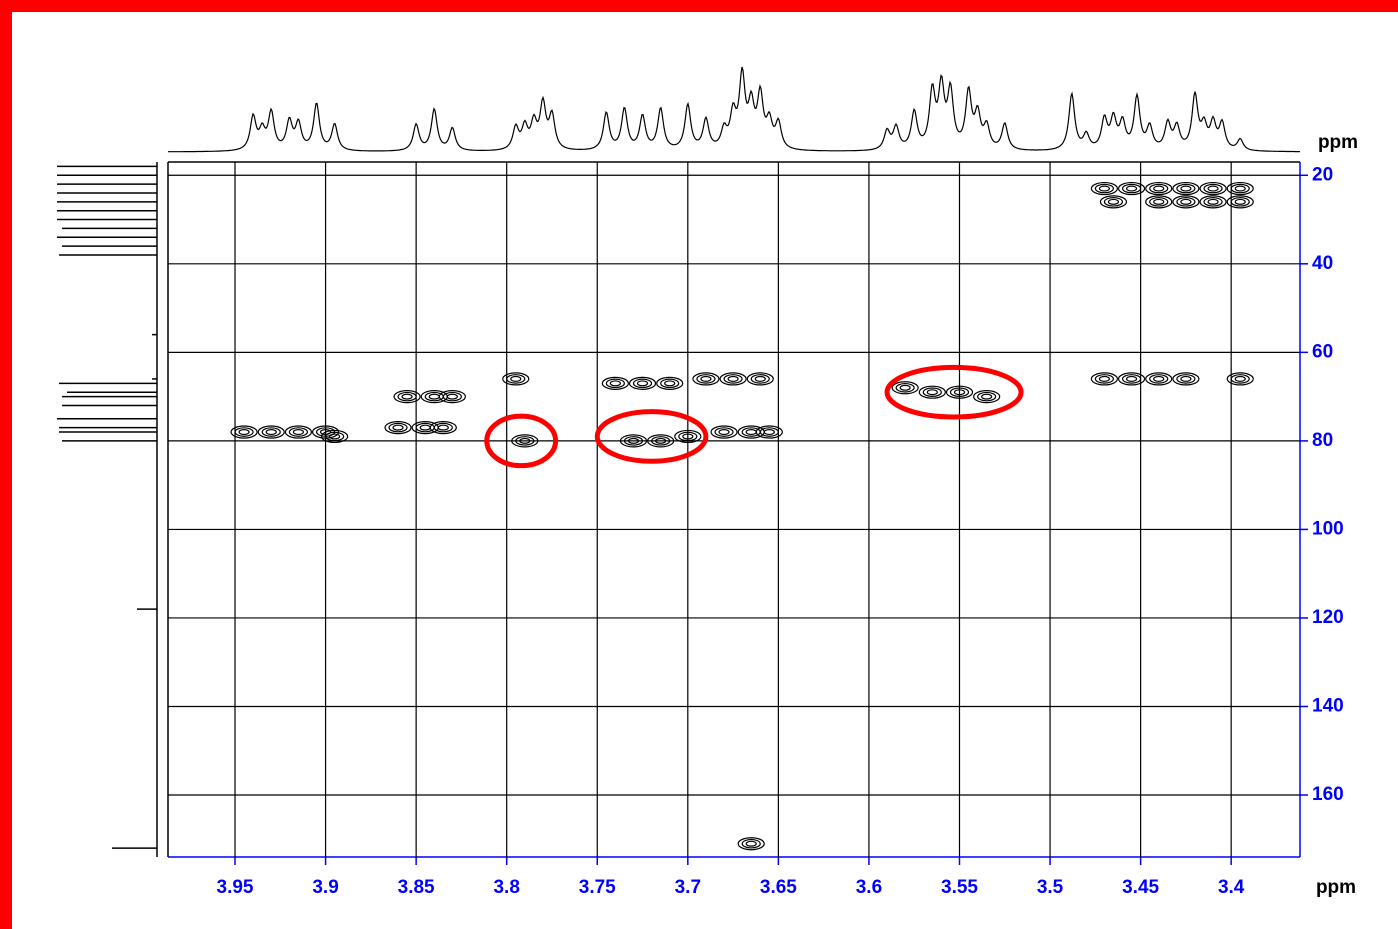 The image size is (1398, 929). Describe the element at coordinates (959, 887) in the screenshot. I see `x-tick-label: 3.55` at that location.